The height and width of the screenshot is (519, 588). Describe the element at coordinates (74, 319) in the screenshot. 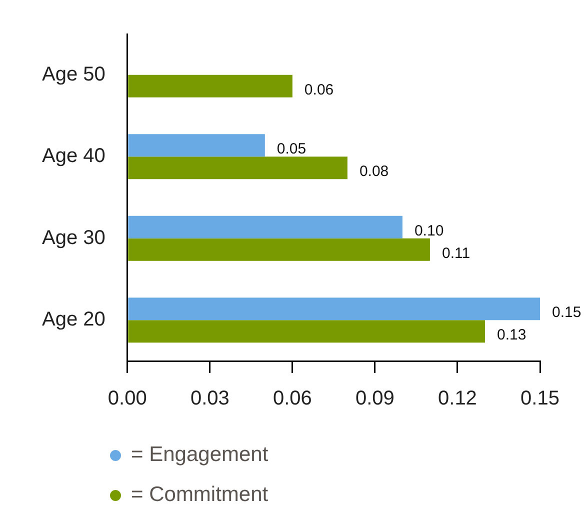

I see `y-tick-label: Age 20` at that location.